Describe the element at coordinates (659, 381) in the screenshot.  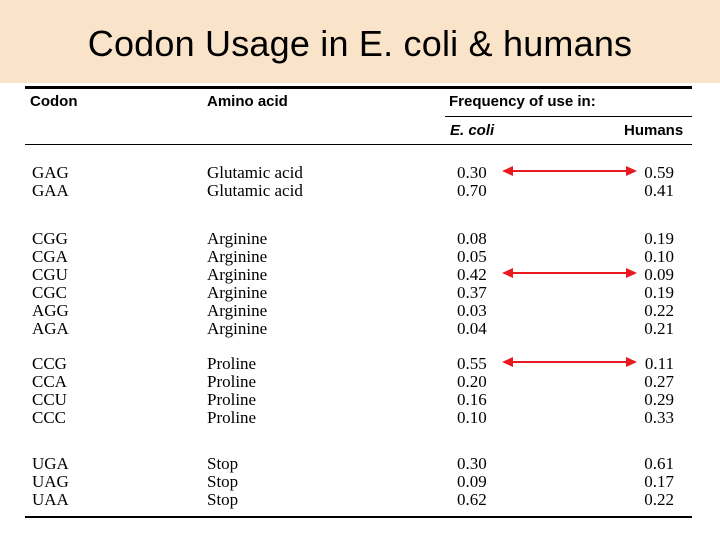
I see `humans-frequency-cell: 0.27` at that location.